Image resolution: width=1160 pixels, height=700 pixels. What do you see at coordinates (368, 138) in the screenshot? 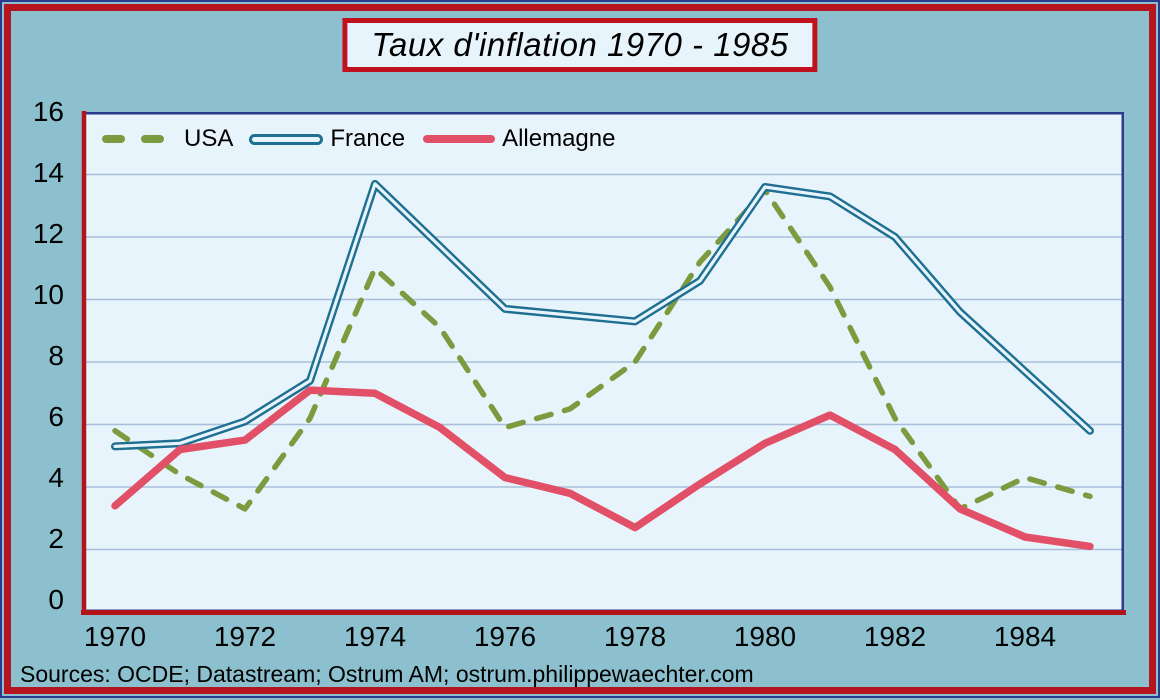
I see `france-legend-label: France` at bounding box center [368, 138].